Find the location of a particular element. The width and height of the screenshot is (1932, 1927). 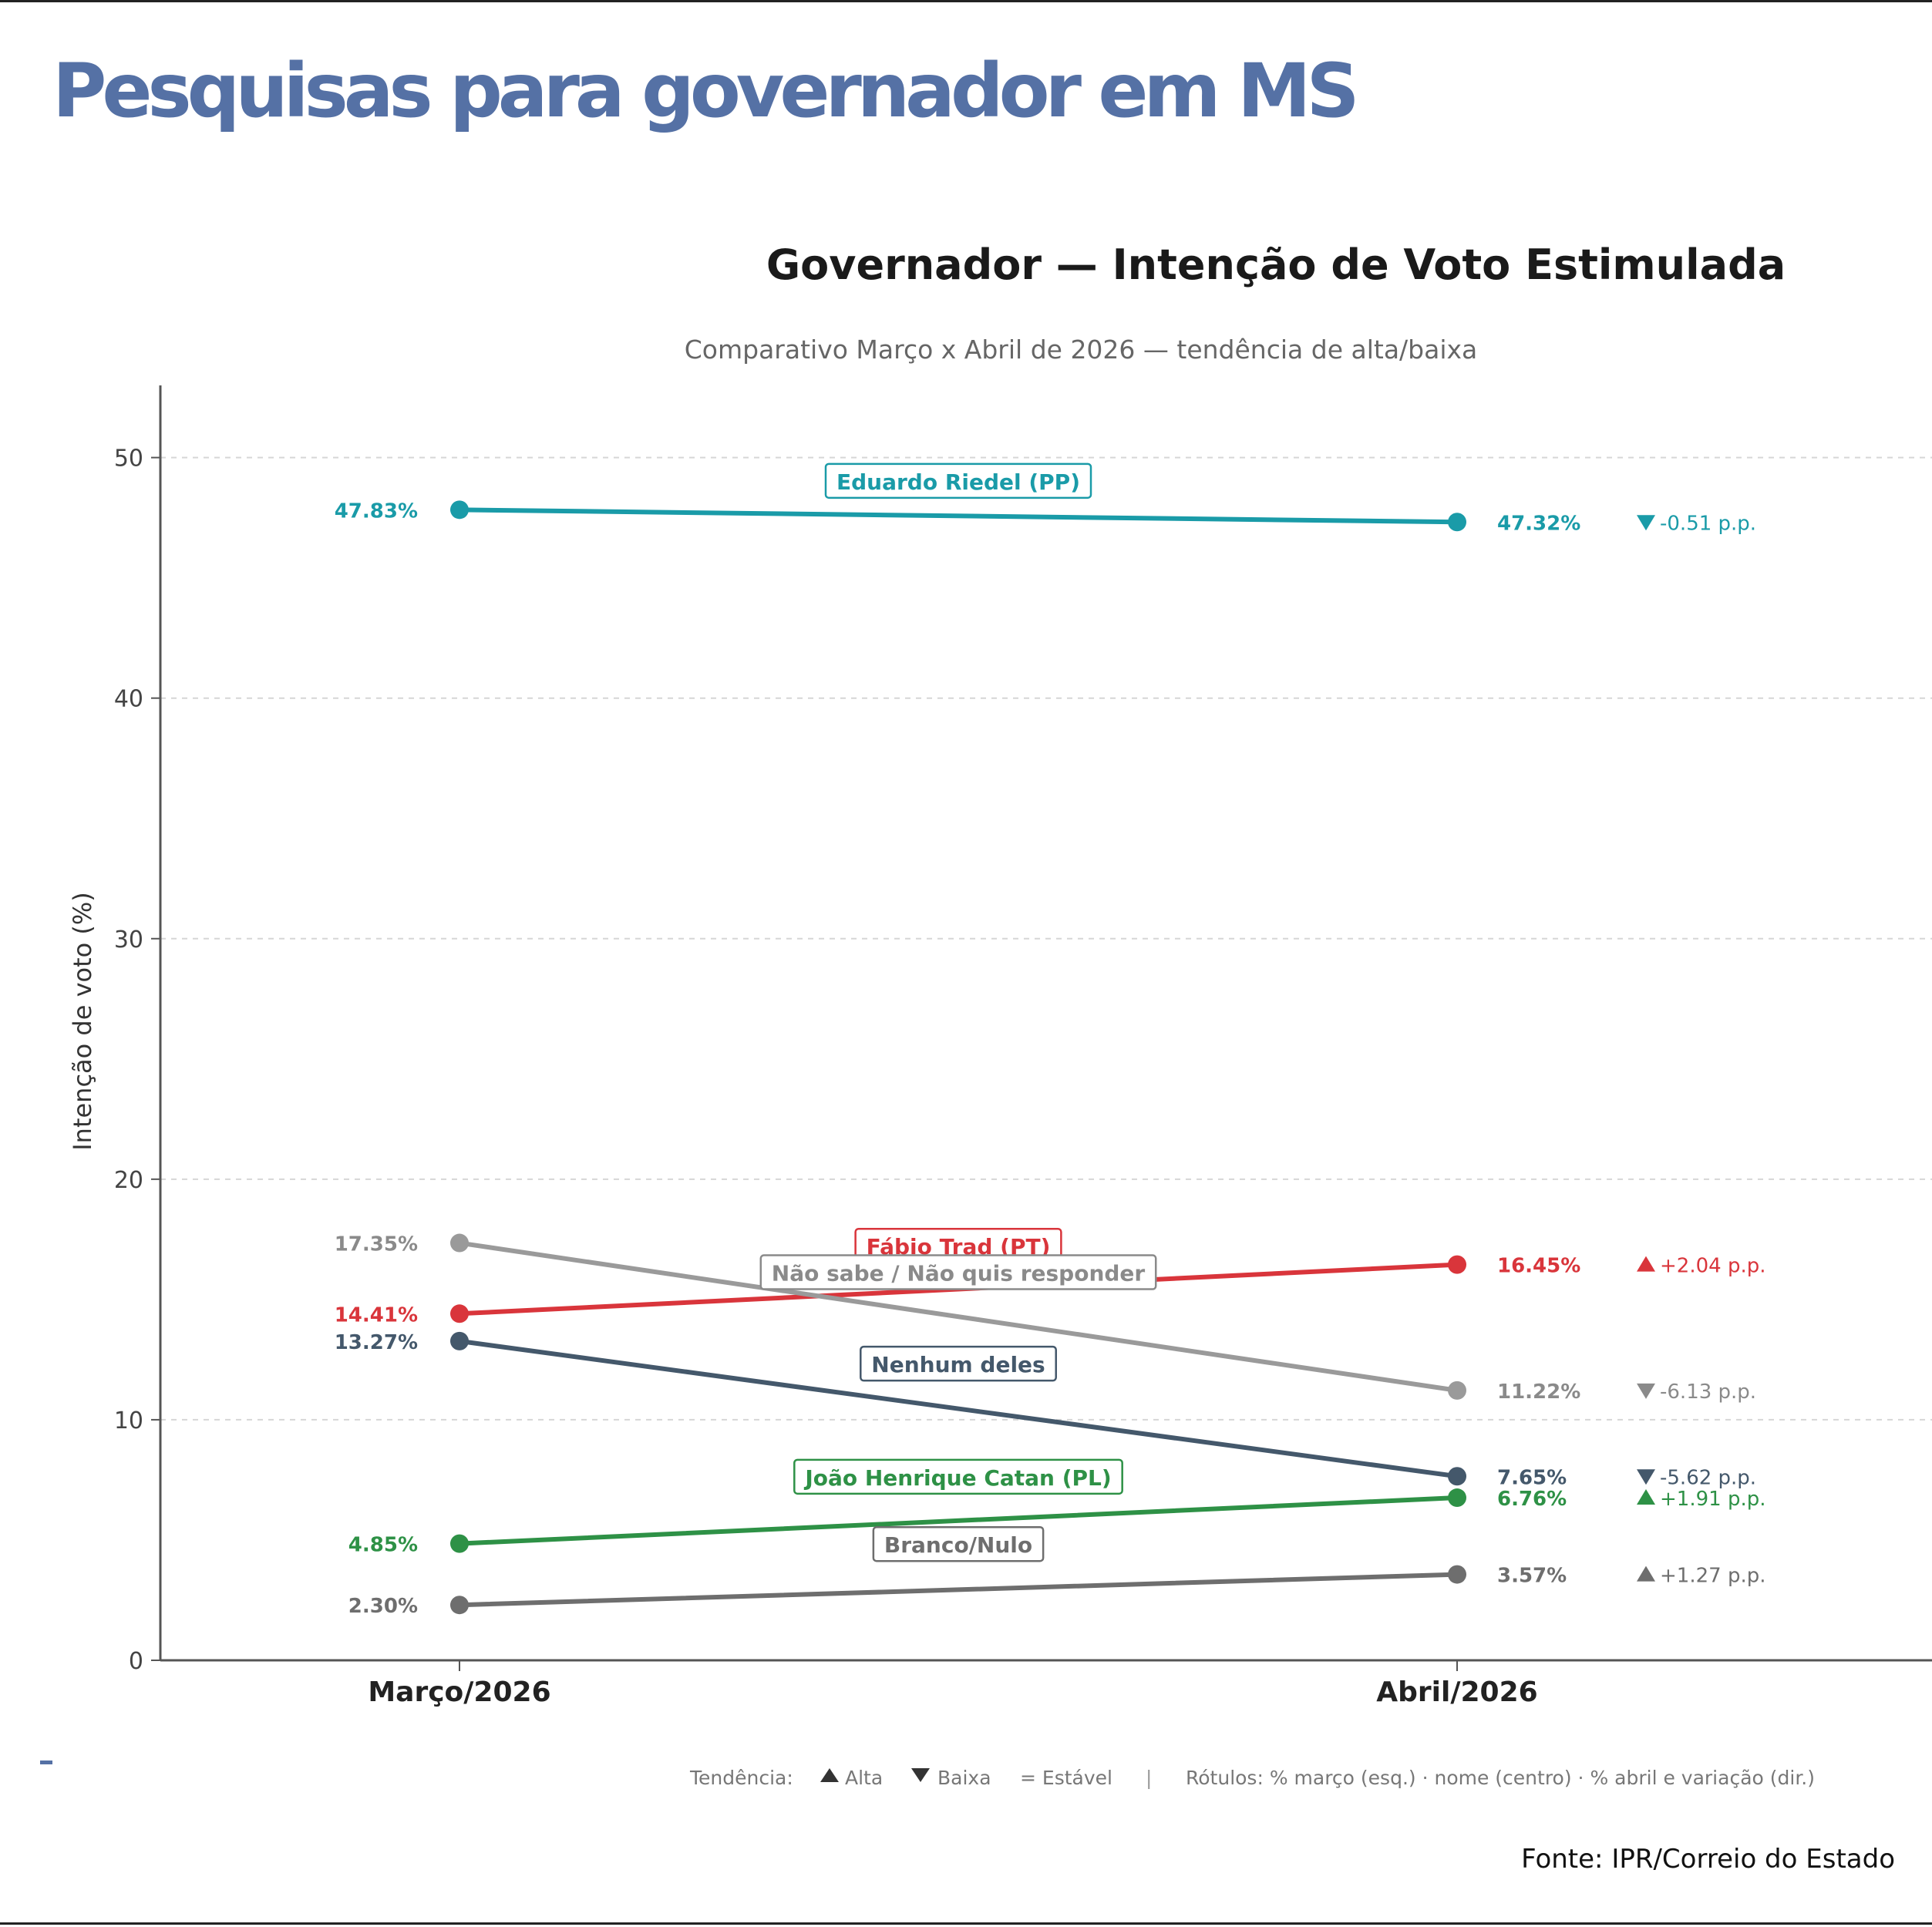

series-line-branco-nulo is located at coordinates (958, 1590).